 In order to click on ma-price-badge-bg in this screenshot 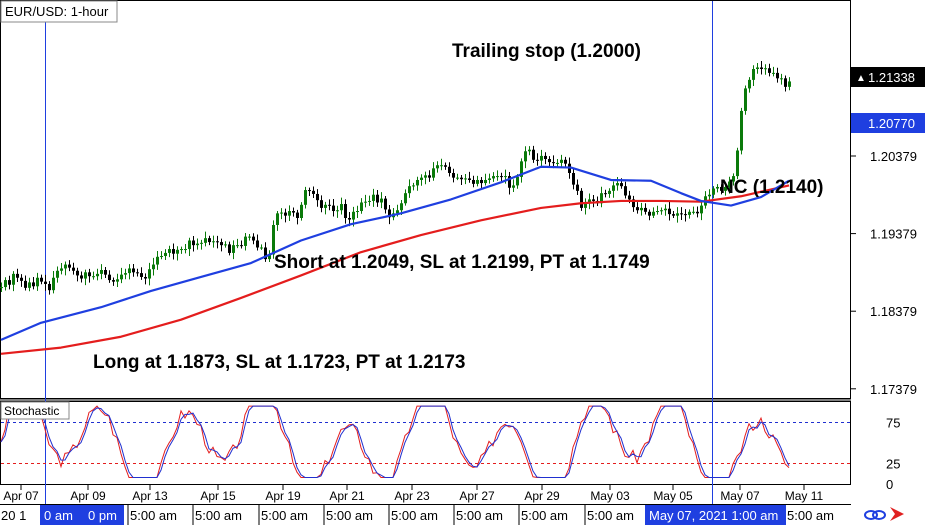, I will do `click(888, 123)`.